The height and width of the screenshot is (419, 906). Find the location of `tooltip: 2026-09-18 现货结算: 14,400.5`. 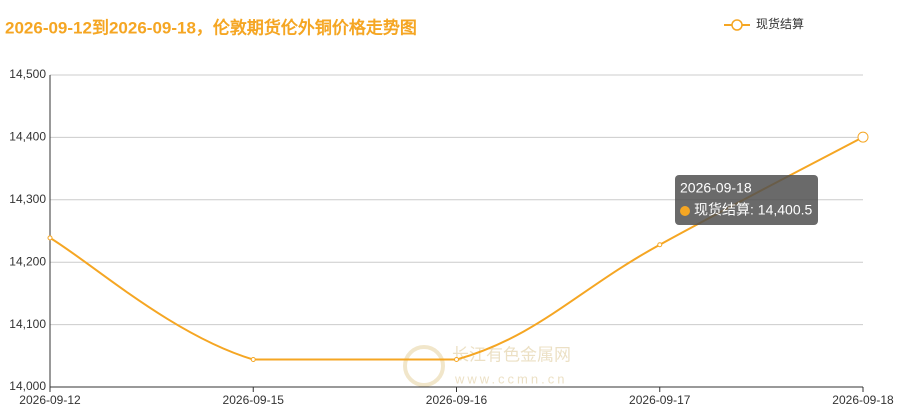

tooltip: 2026-09-18 现货结算: 14,400.5 is located at coordinates (746, 200).